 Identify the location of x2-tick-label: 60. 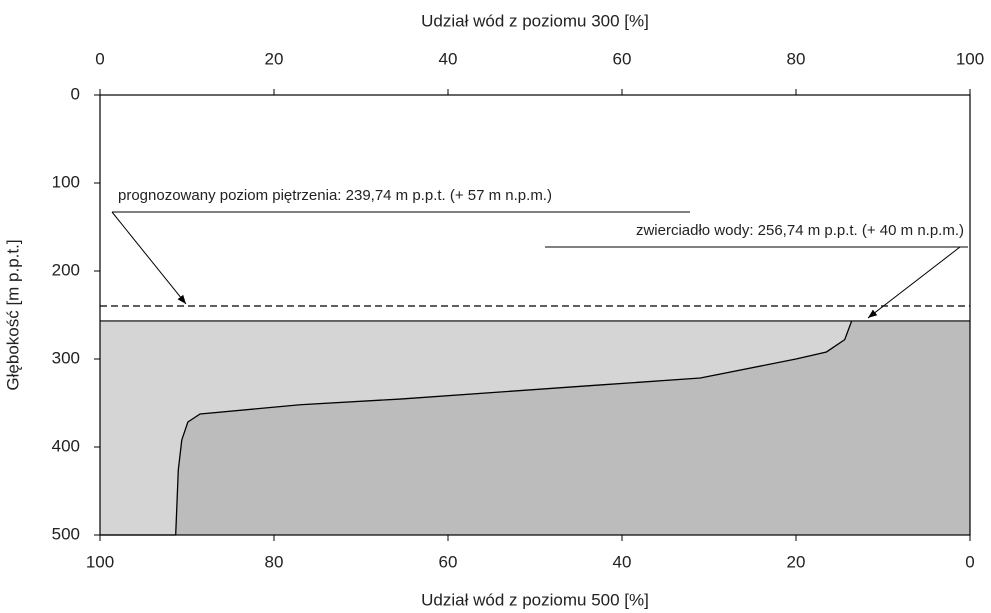
(448, 561).